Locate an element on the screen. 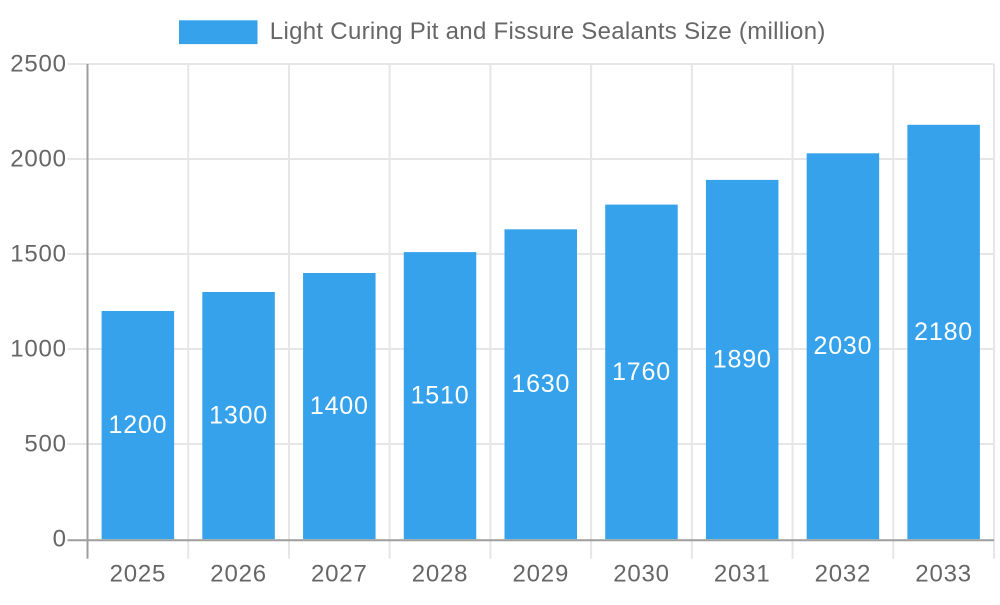  svg-text: 0 is located at coordinates (60, 539).